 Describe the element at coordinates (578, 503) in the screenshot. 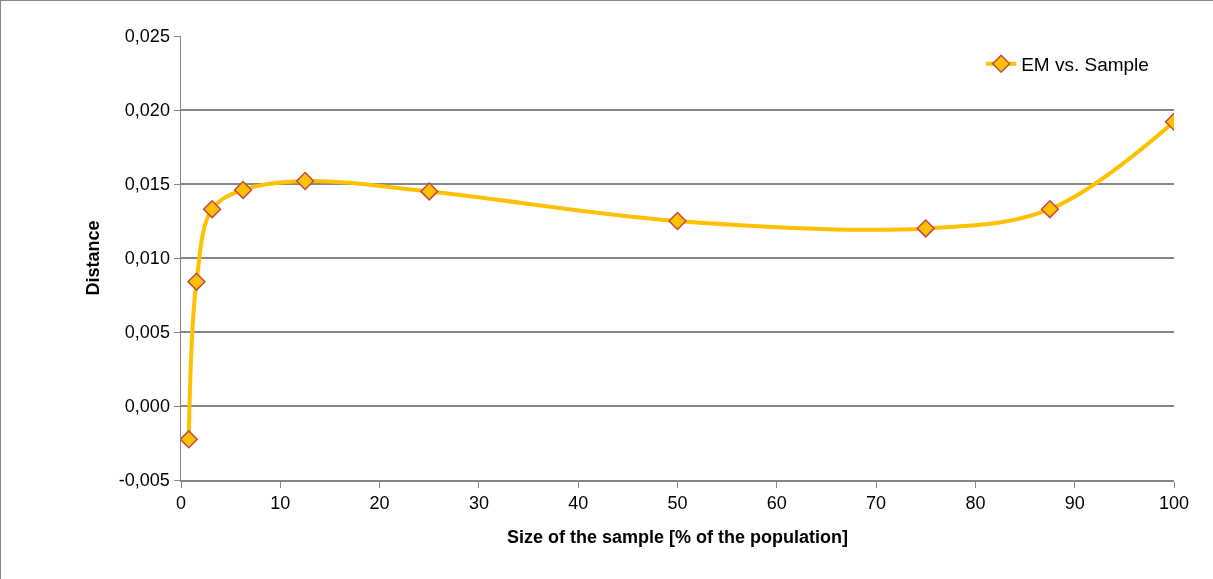

I see `x-tick-label: 40` at that location.